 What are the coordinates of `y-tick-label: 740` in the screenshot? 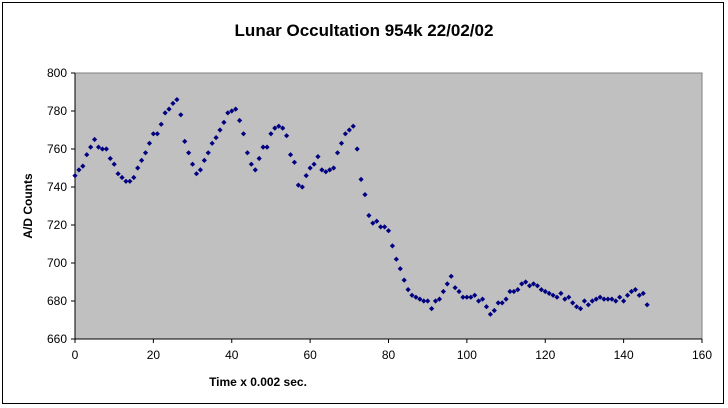 It's located at (57, 187).